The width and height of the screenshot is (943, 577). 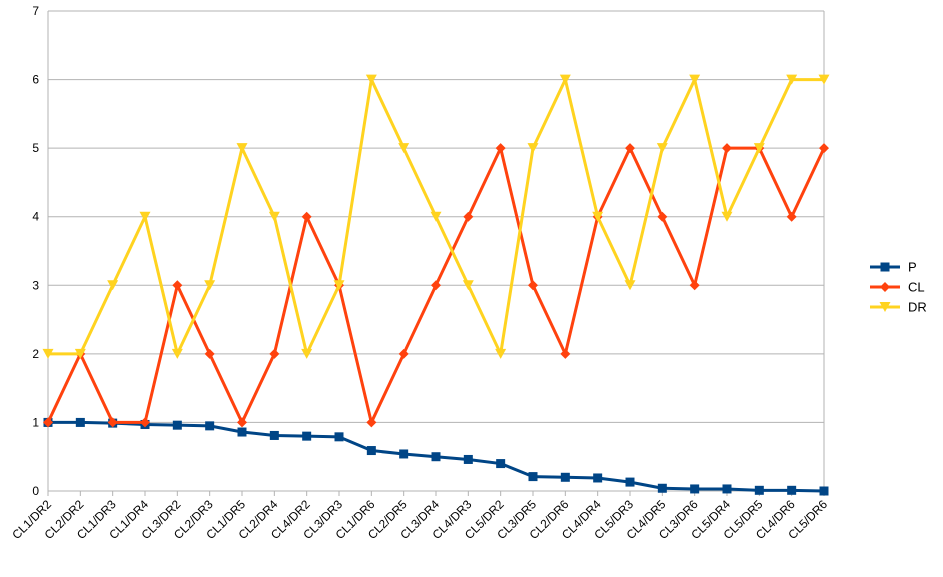 I want to click on y-tick-label: 7, so click(x=35, y=11).